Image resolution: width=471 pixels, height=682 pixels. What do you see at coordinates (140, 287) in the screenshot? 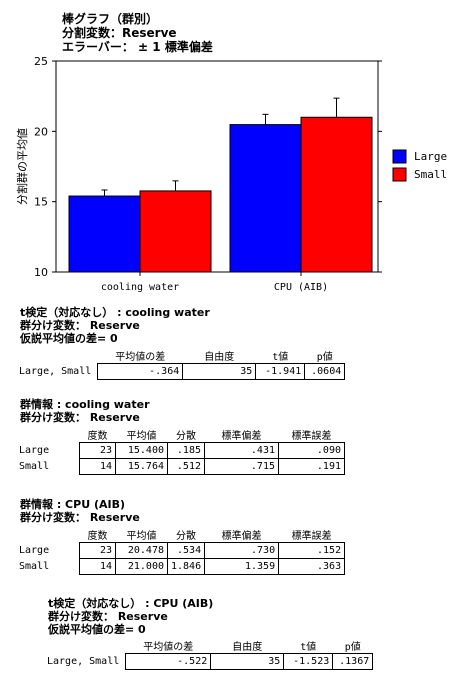
I see `x-tick-label: cooling water` at bounding box center [140, 287].